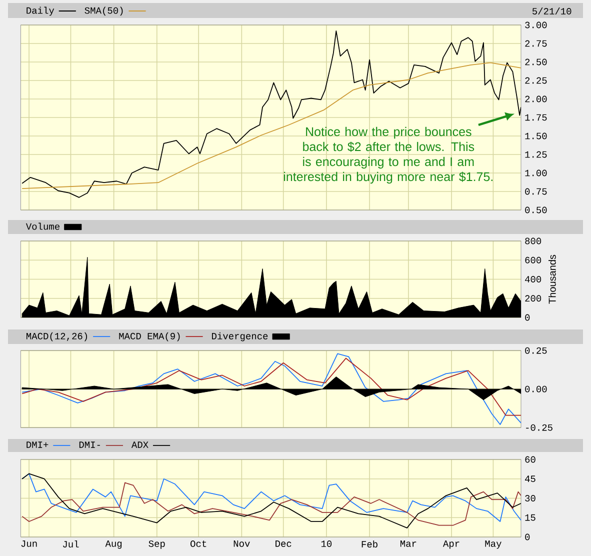 The height and width of the screenshot is (556, 591). I want to click on x-tick-label: Sep, so click(156, 544).